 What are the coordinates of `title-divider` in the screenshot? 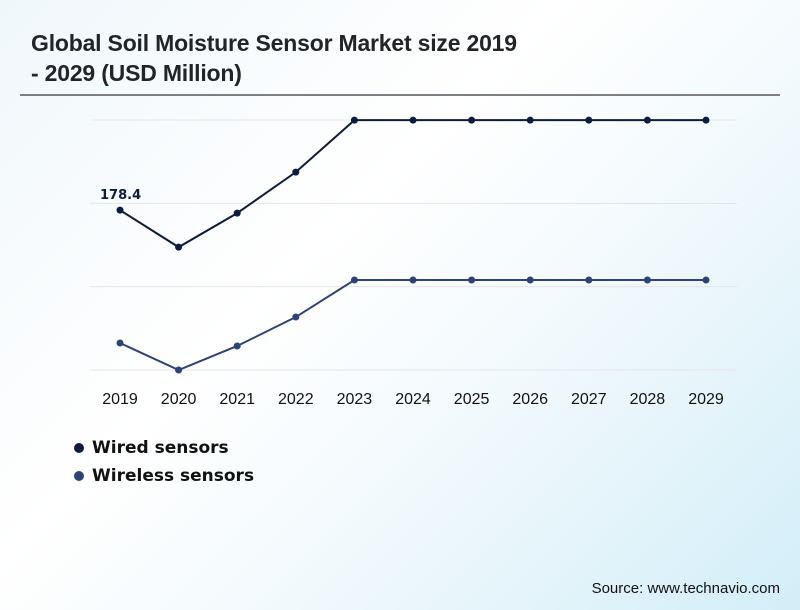 It's located at (400, 95).